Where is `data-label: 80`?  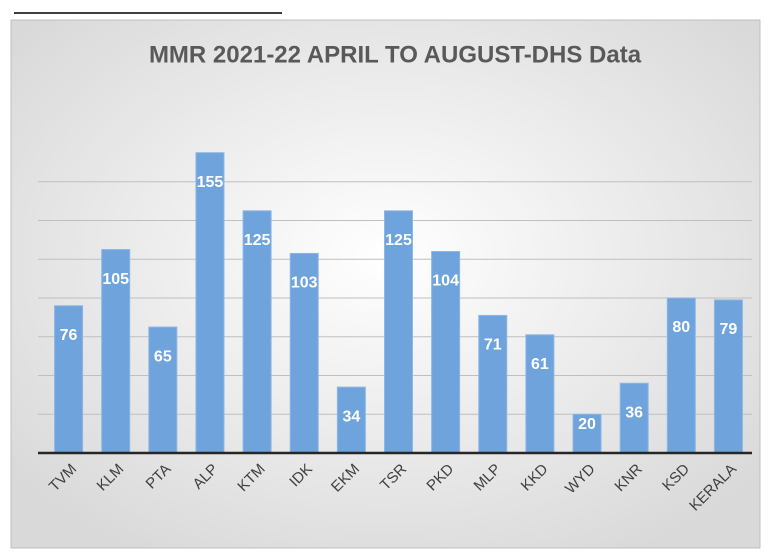
data-label: 80 is located at coordinates (681, 327).